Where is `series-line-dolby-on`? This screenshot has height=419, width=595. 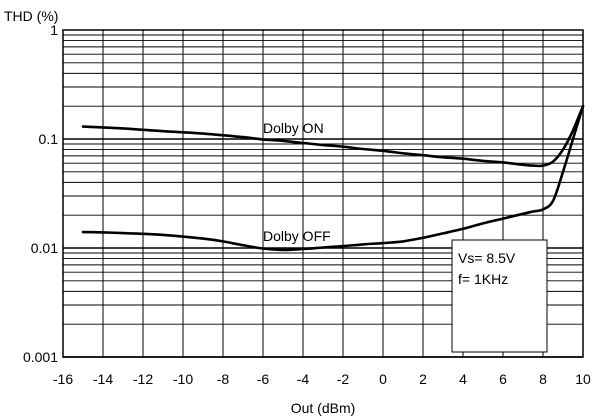 series-line-dolby-on is located at coordinates (333, 136).